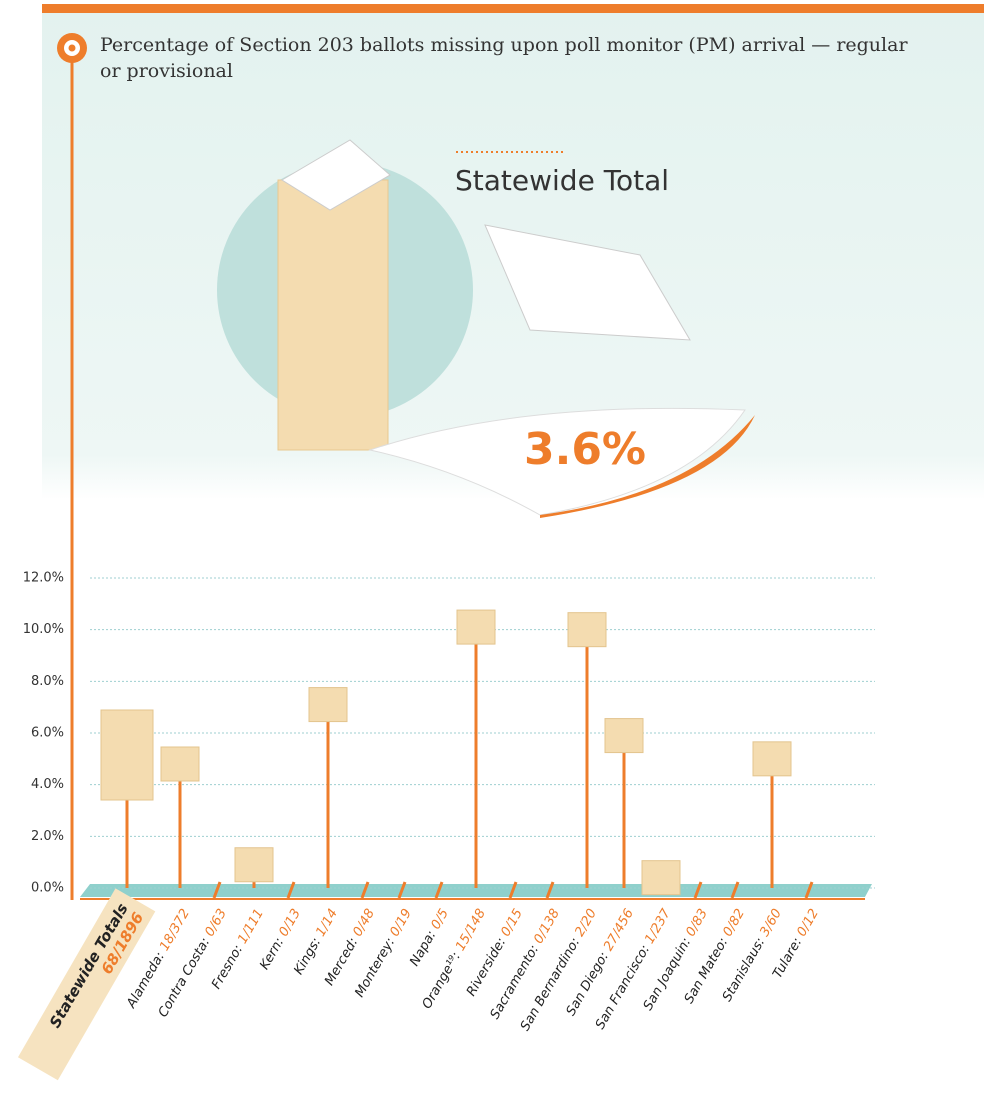 The width and height of the screenshot is (984, 1103). I want to click on x-tick-label: Tulare:, so click(787, 958).